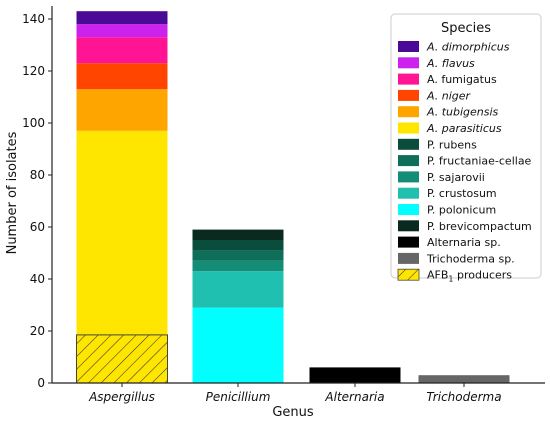  I want to click on legend-swatch-a-tubigensis, so click(408, 112).